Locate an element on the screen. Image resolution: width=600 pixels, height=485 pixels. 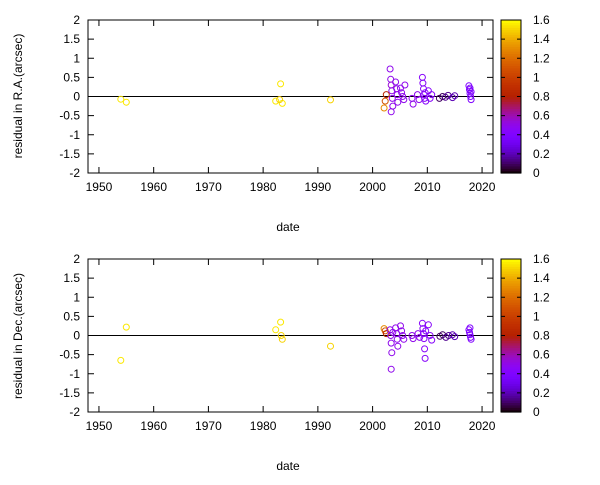
dec-x-axis-label: date is located at coordinates (288, 466).